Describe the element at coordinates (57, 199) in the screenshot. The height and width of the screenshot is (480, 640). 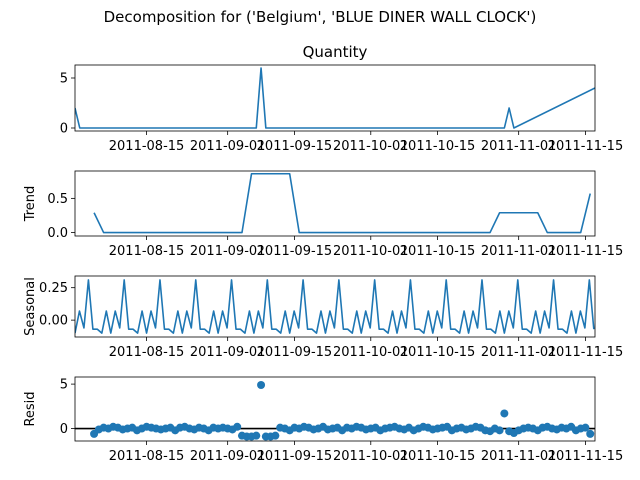
I see `y-tick-label: 0.5` at that location.